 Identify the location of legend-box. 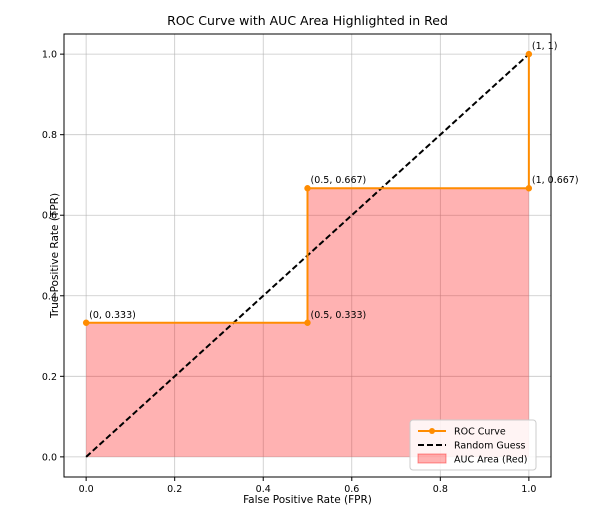
(473, 445).